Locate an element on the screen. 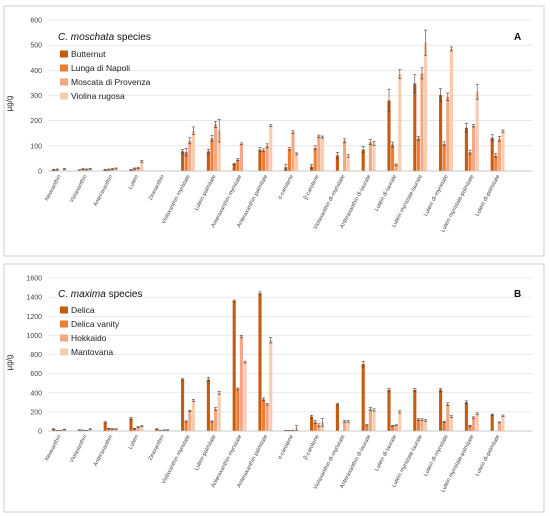  panel-label: B is located at coordinates (517, 294).